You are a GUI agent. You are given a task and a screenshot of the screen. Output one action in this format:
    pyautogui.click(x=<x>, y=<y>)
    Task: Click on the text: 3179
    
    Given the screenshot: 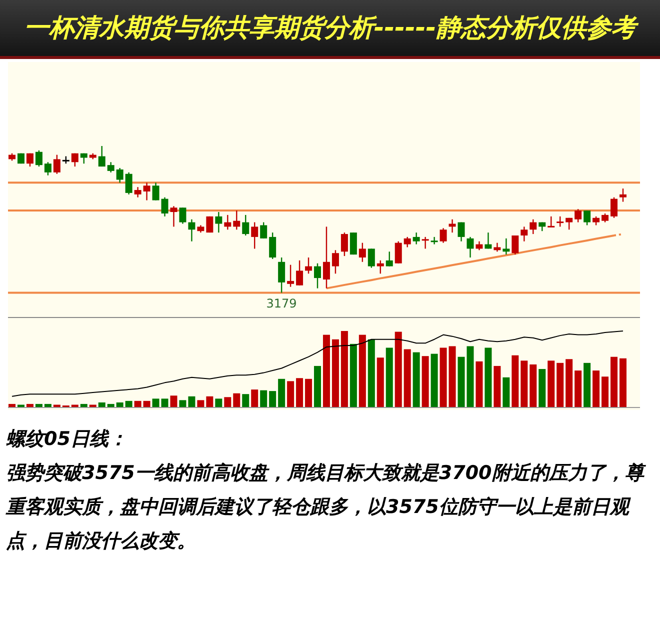 What is the action you would take?
    pyautogui.click(x=281, y=303)
    